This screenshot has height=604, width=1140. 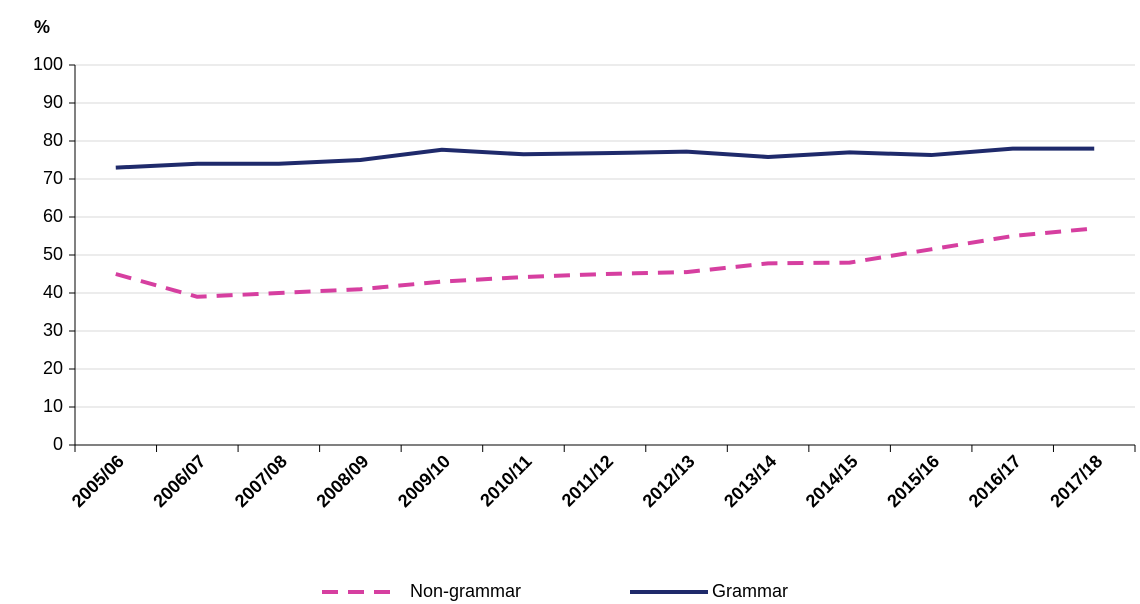 I want to click on y-tick-label: 10, so click(x=53, y=406).